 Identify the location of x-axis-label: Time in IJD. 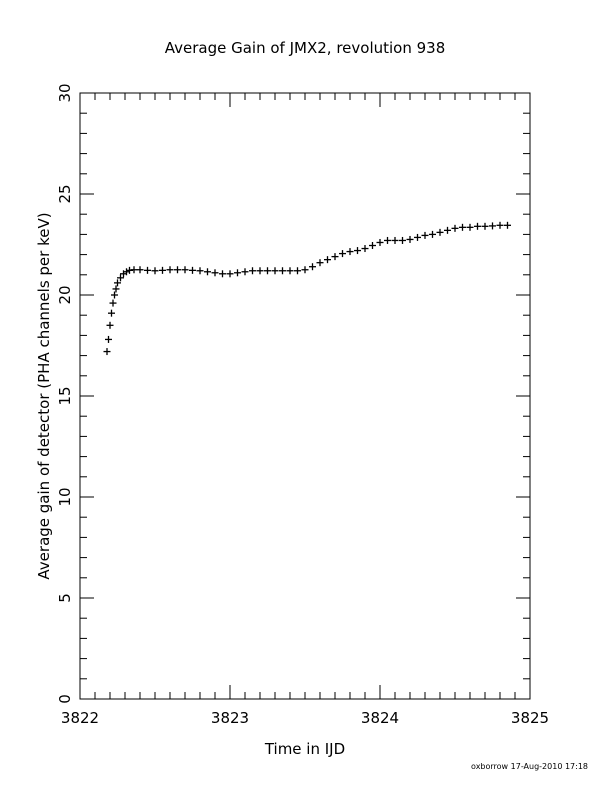
(304, 749).